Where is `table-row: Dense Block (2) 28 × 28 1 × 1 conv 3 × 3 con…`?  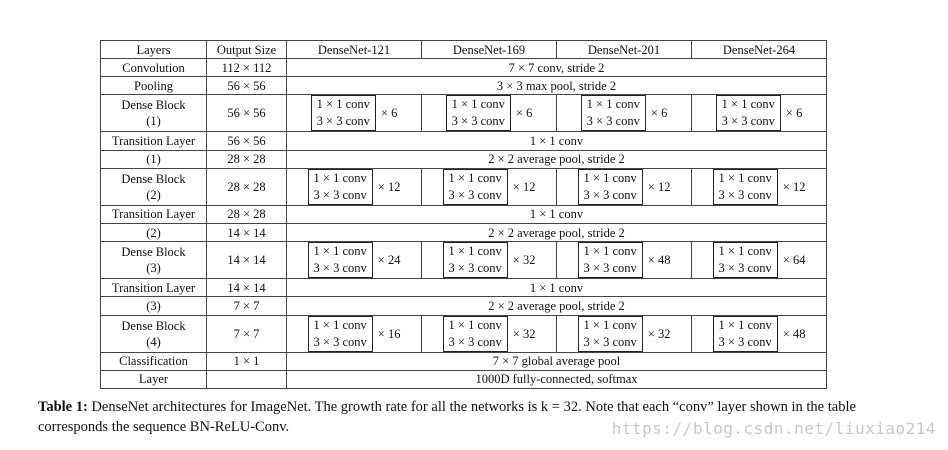
table-row: Dense Block (2) 28 × 28 1 × 1 conv 3 × 3 con… is located at coordinates (463, 186).